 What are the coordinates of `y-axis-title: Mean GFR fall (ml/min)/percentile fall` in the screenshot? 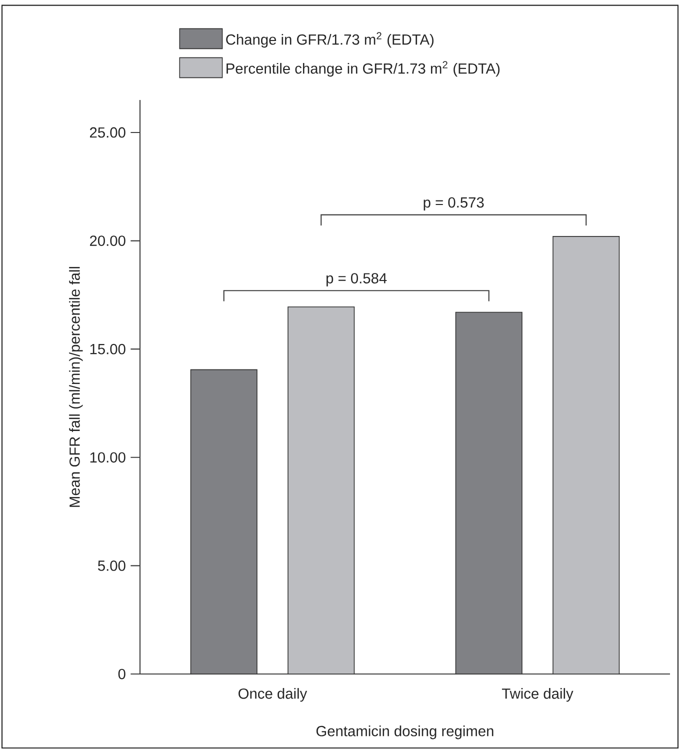 It's located at (76, 386).